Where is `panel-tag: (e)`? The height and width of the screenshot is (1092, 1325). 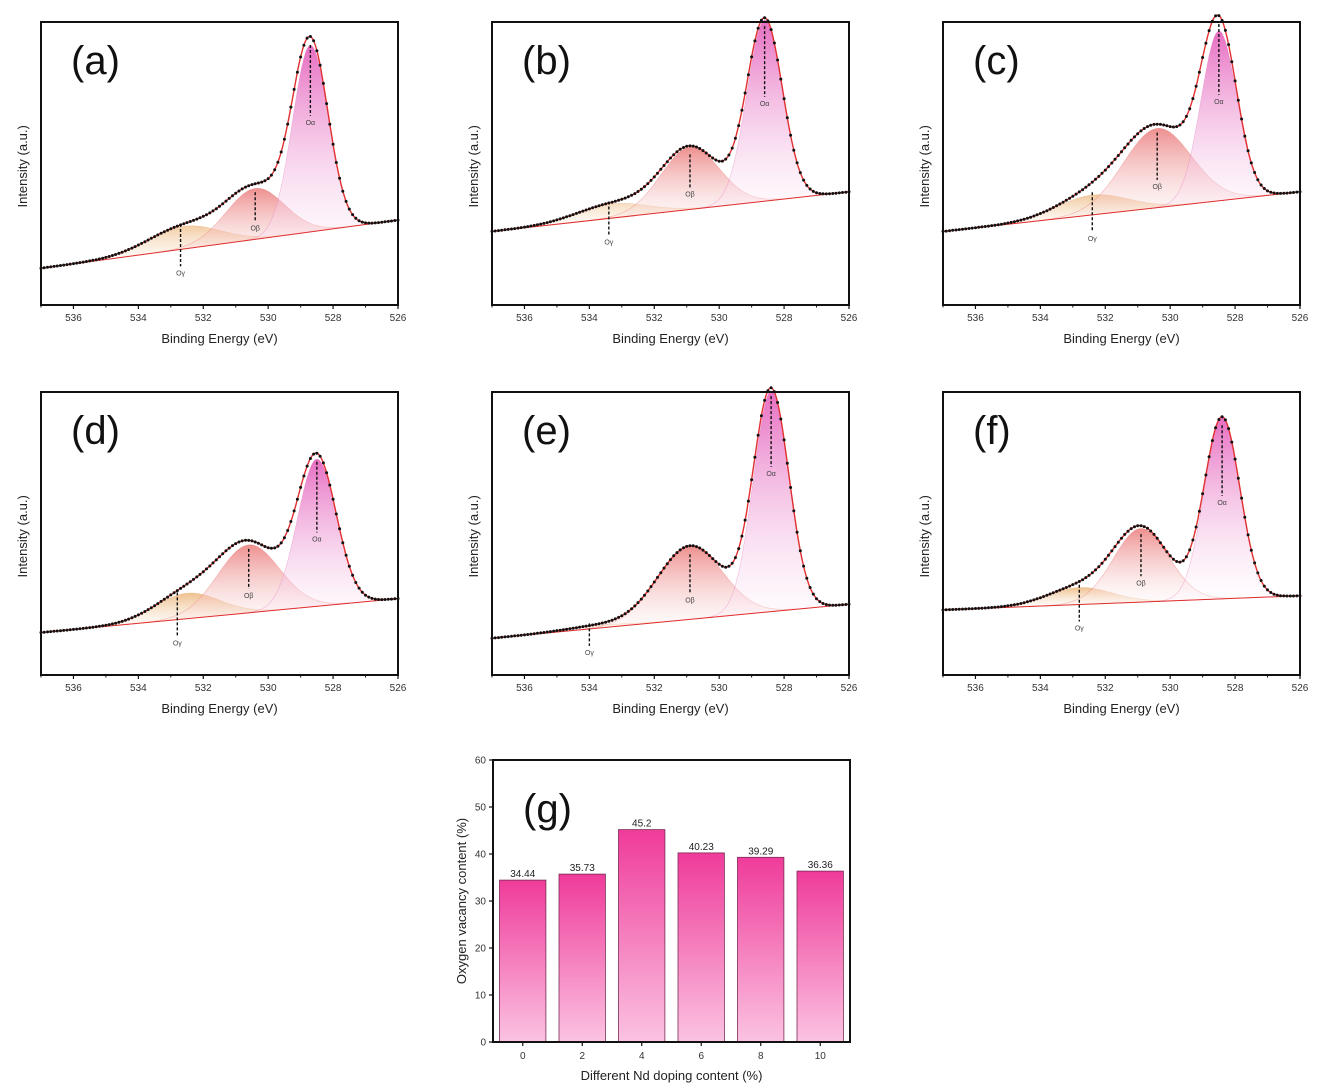
panel-tag: (e) is located at coordinates (546, 431).